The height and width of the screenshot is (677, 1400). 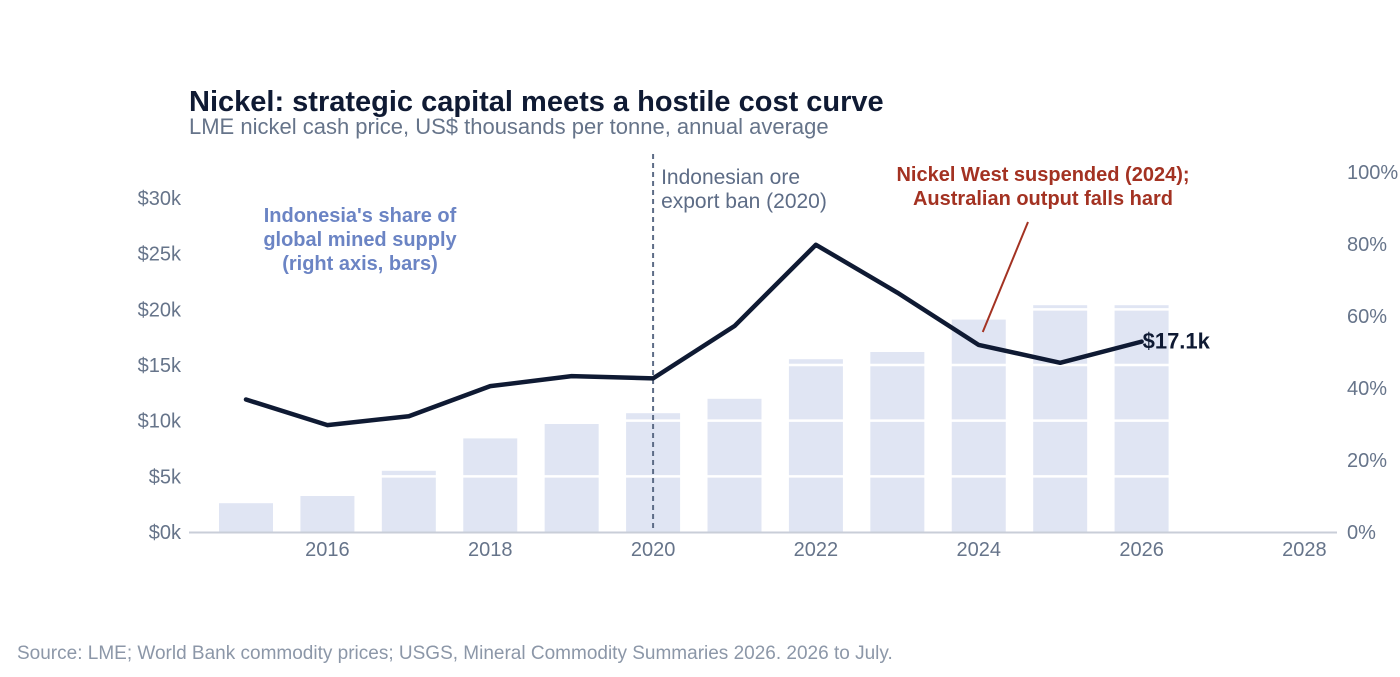 I want to click on left-tick-label: $5k, so click(x=165, y=477).